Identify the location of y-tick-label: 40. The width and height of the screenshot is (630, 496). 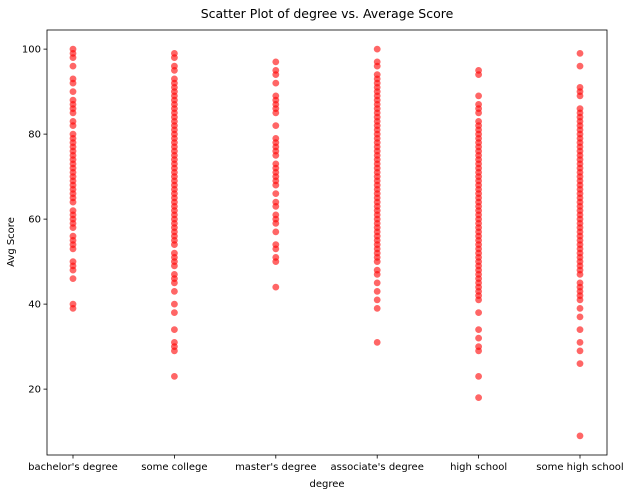
(34, 305).